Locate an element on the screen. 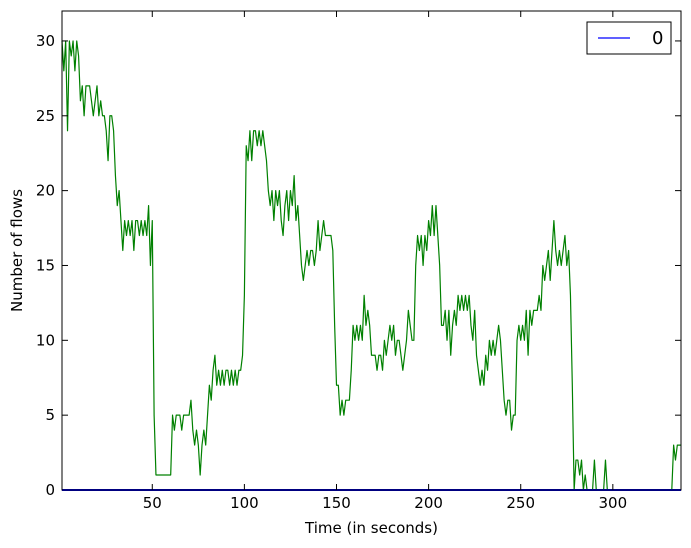 This screenshot has width=691, height=548. y-tick-label: 10 is located at coordinates (45, 340).